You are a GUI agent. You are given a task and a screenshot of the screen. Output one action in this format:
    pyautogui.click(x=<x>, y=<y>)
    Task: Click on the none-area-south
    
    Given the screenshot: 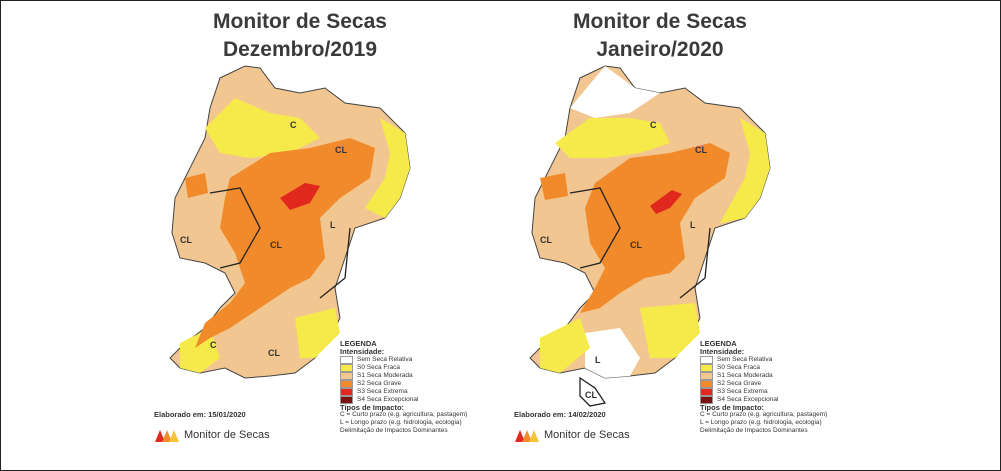 What is the action you would take?
    pyautogui.click(x=612, y=353)
    